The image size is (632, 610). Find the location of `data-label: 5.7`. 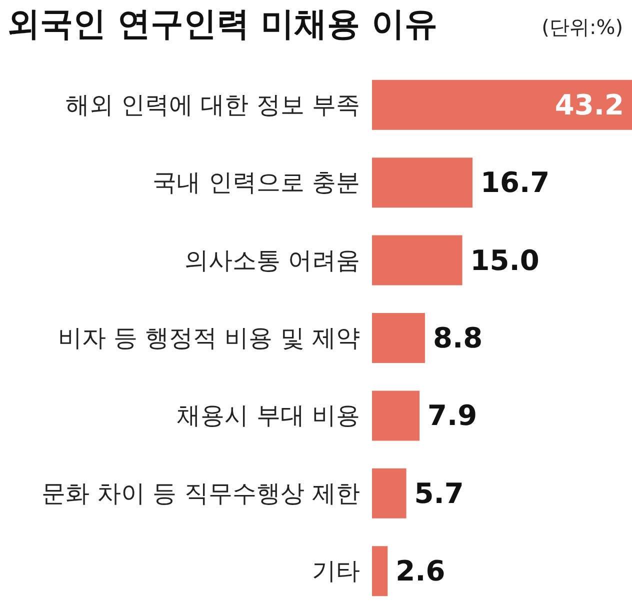

data-label: 5.7 is located at coordinates (439, 493).